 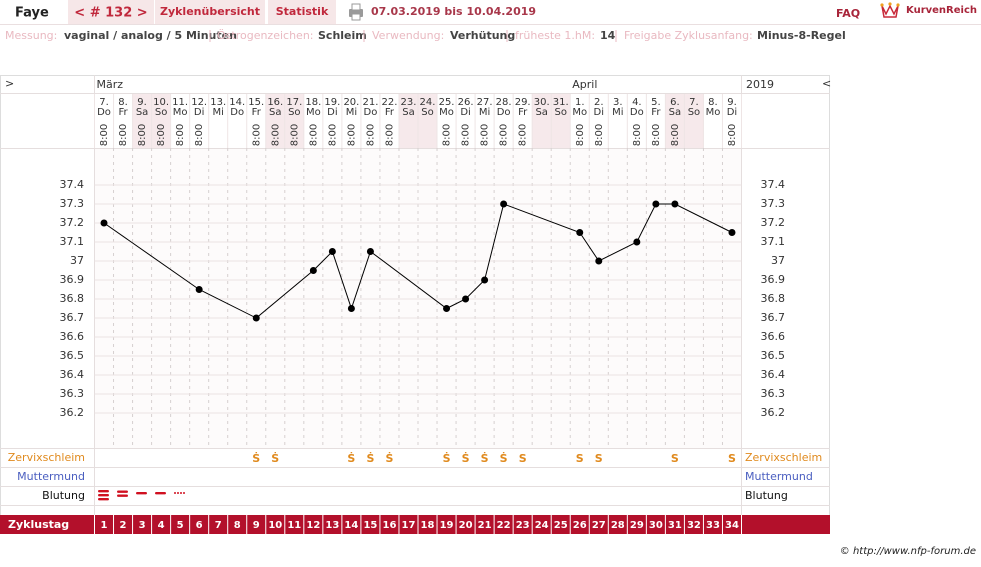 I want to click on day-number: 18., so click(x=313, y=102).